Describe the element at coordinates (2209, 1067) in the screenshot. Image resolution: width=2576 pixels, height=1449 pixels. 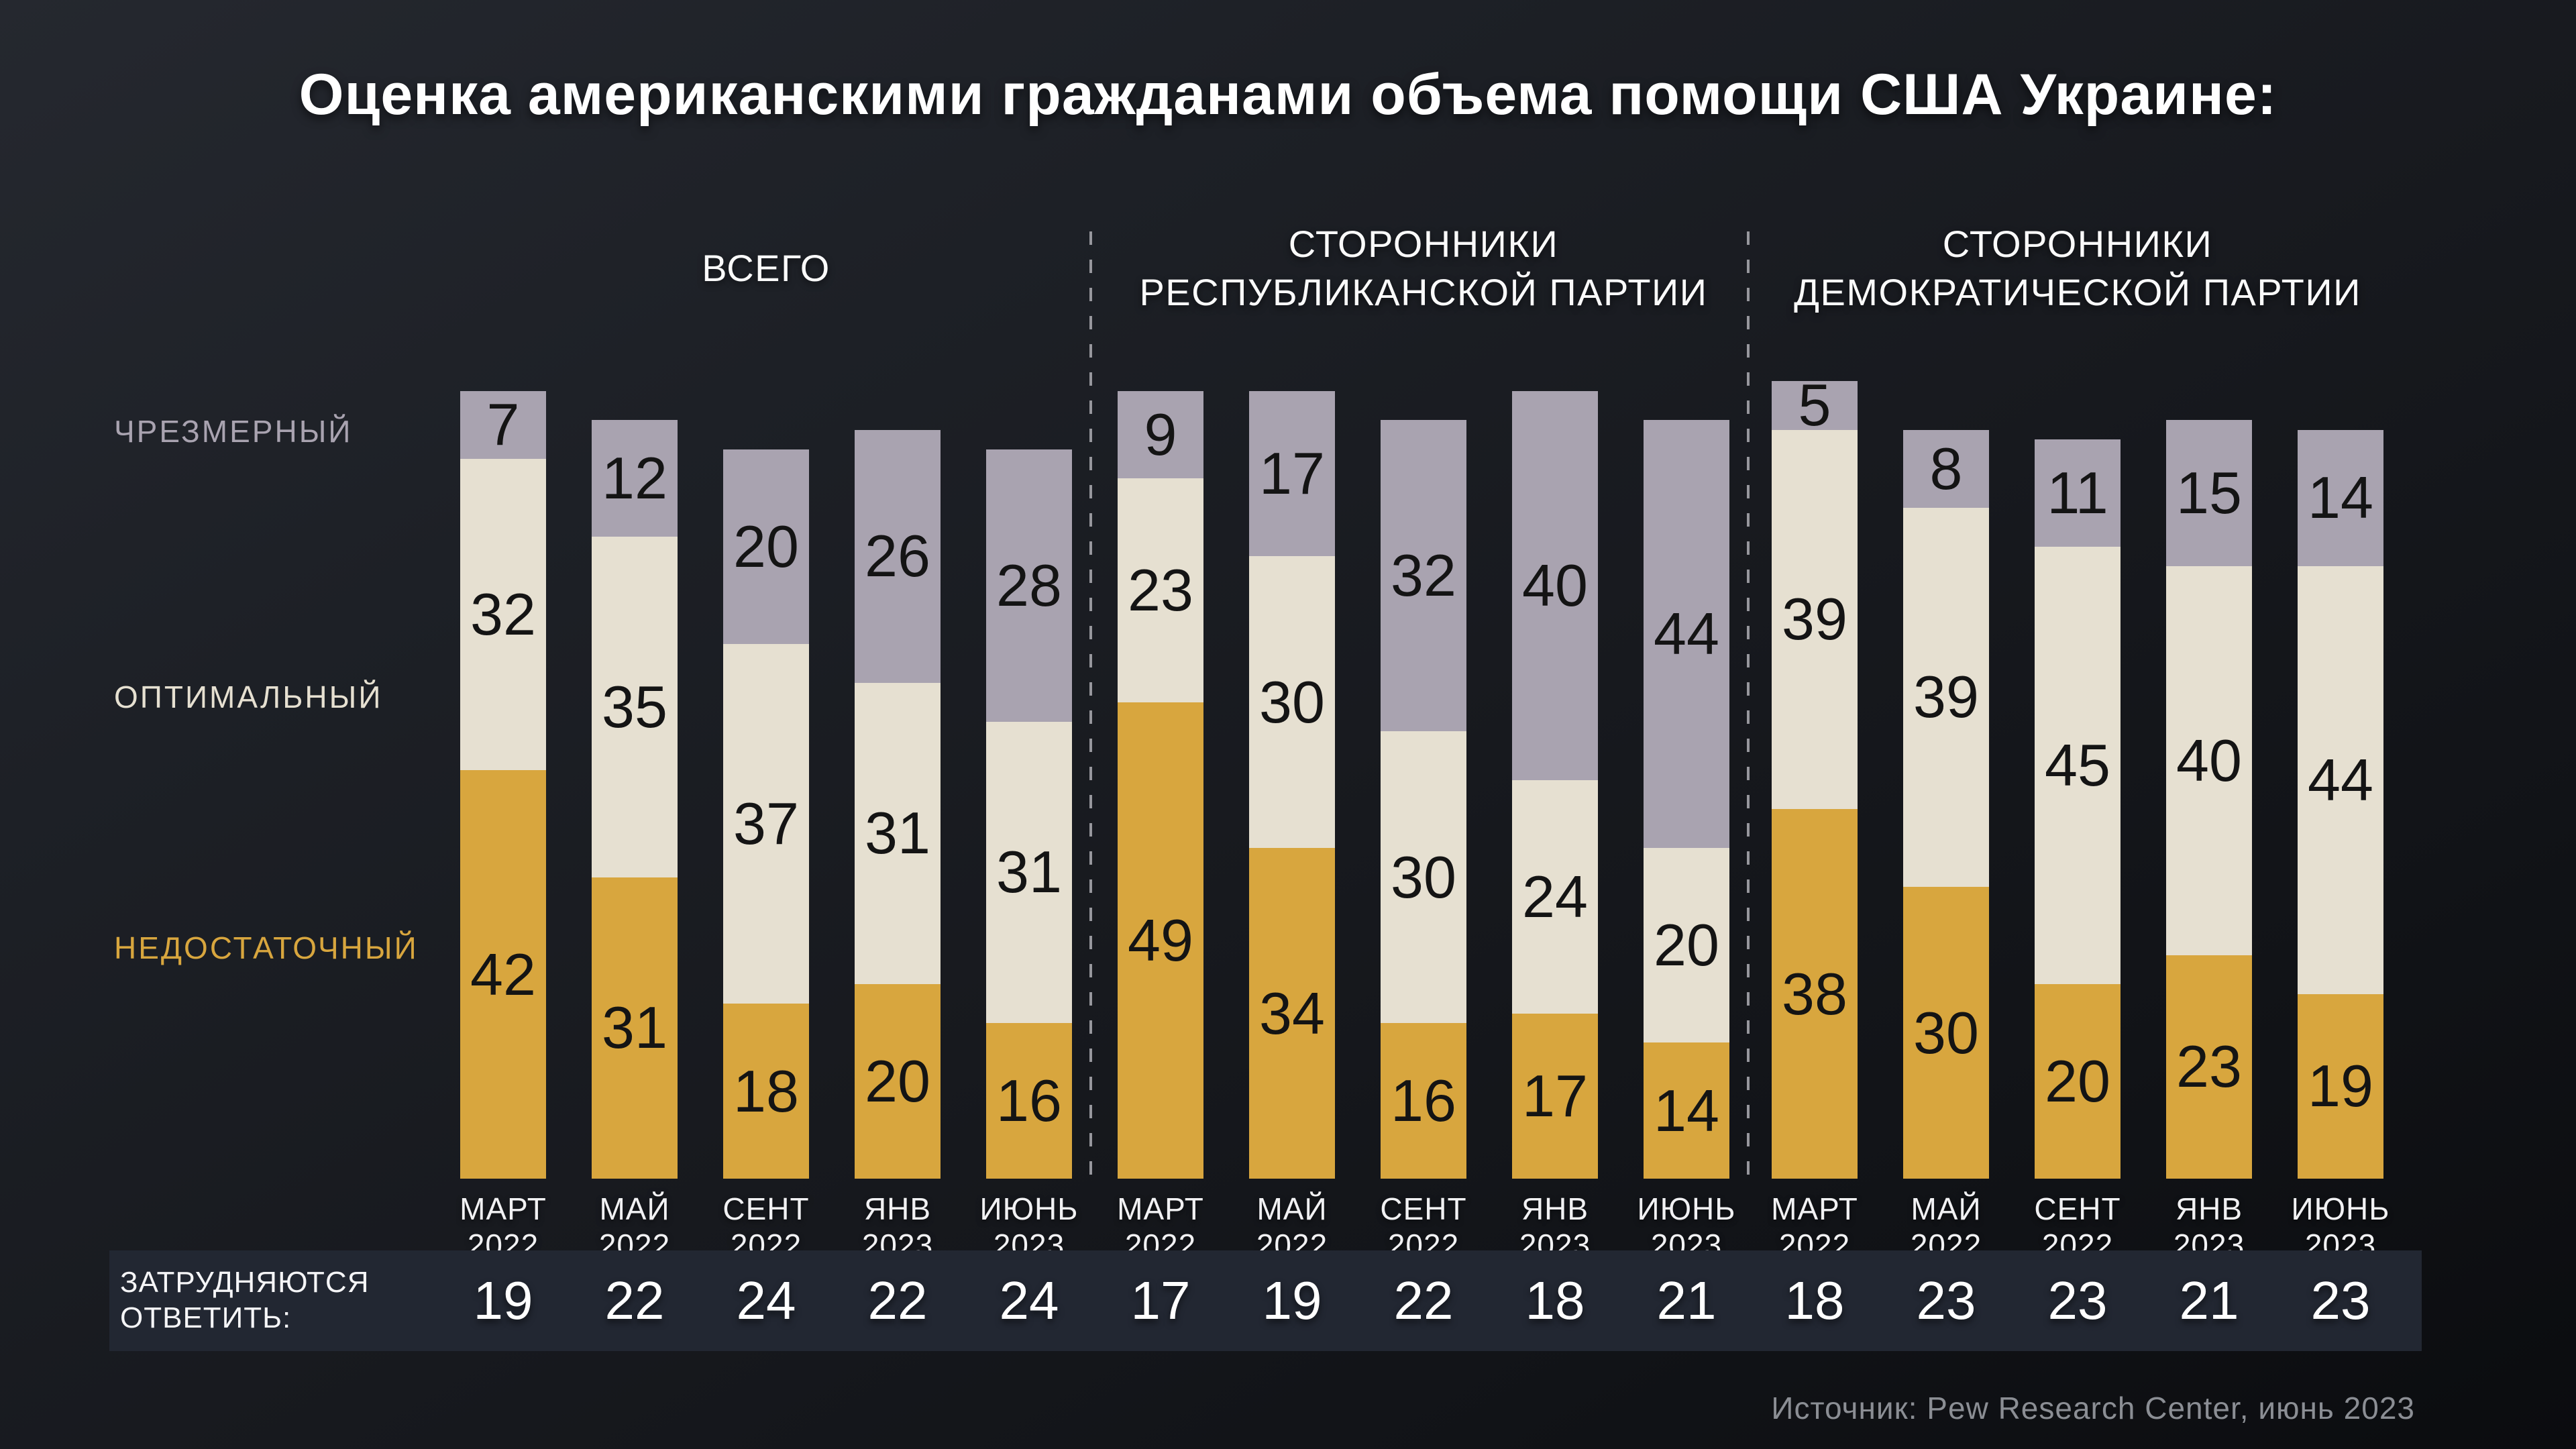
I see `segment-insufficient: 23` at that location.